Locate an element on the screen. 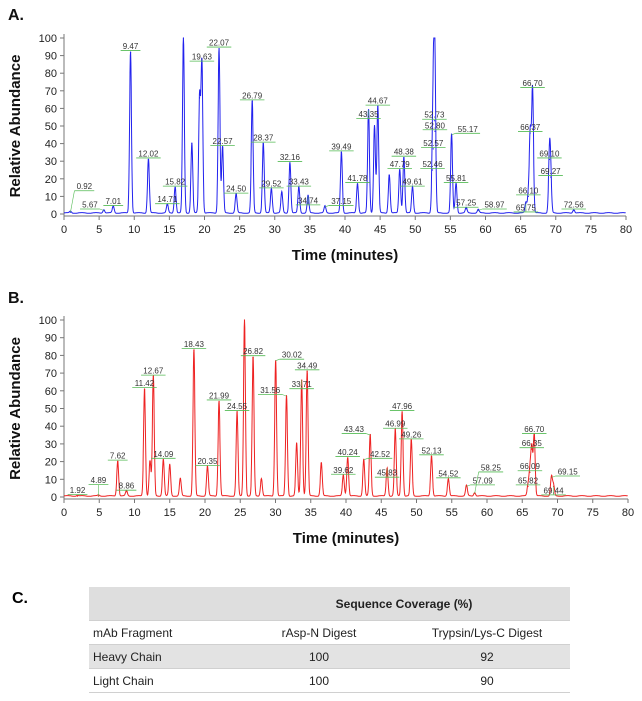  table-cell: 90 is located at coordinates (485, 680).